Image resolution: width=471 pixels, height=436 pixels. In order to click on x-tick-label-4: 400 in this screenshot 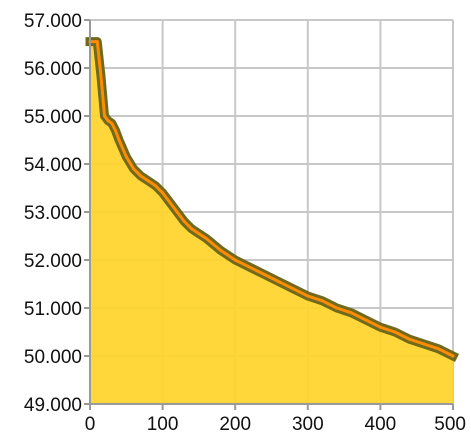, I will do `click(381, 424)`.